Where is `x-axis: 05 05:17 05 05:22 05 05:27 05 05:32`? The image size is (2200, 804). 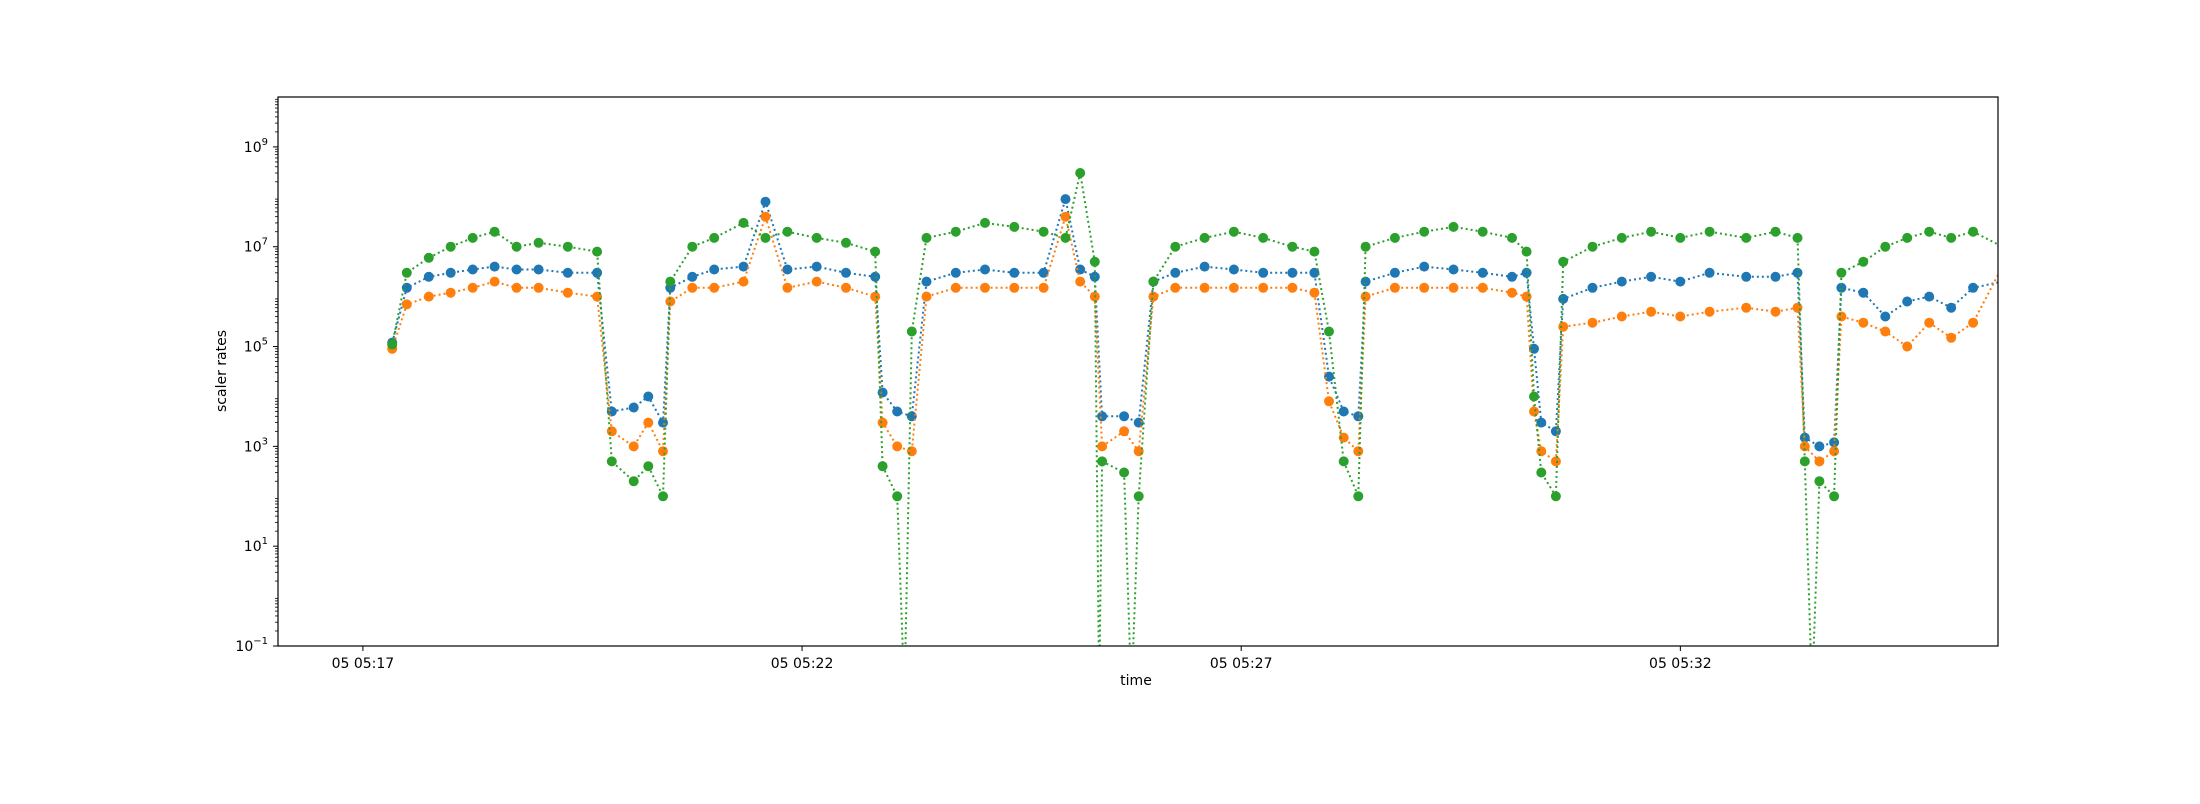
x-axis: 05 05:17 05 05:22 05 05:27 05 05:32 is located at coordinates (1022, 659).